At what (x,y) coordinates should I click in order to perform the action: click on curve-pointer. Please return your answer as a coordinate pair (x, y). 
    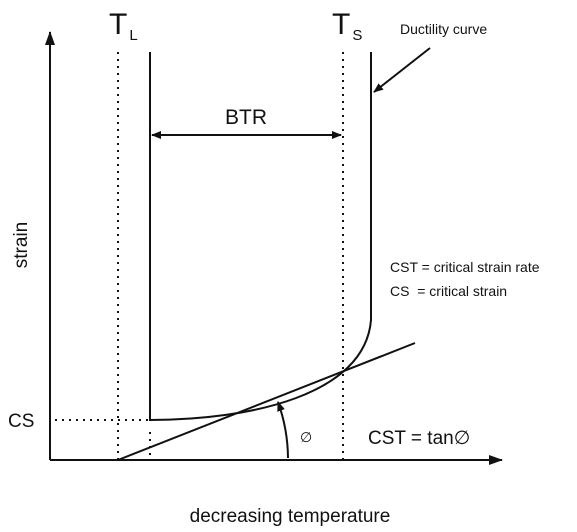
    Looking at the image, I should click on (402, 70).